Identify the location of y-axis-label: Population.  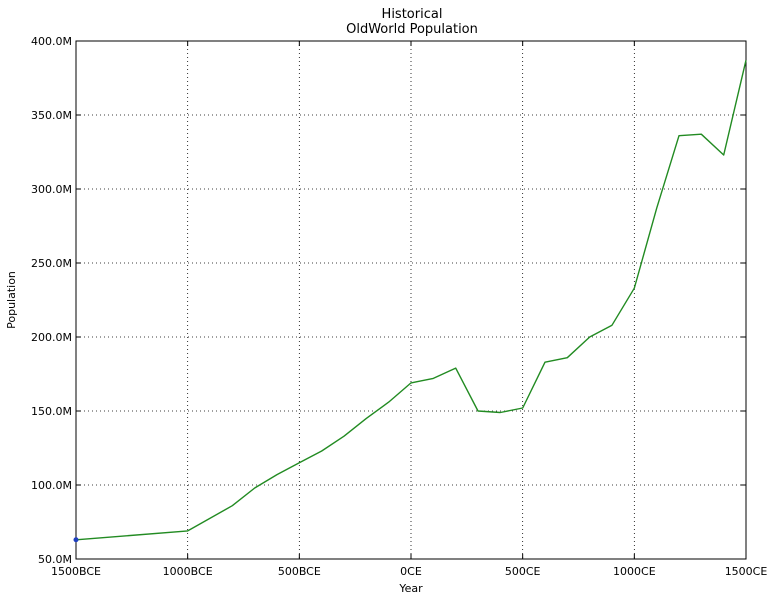
(11, 300).